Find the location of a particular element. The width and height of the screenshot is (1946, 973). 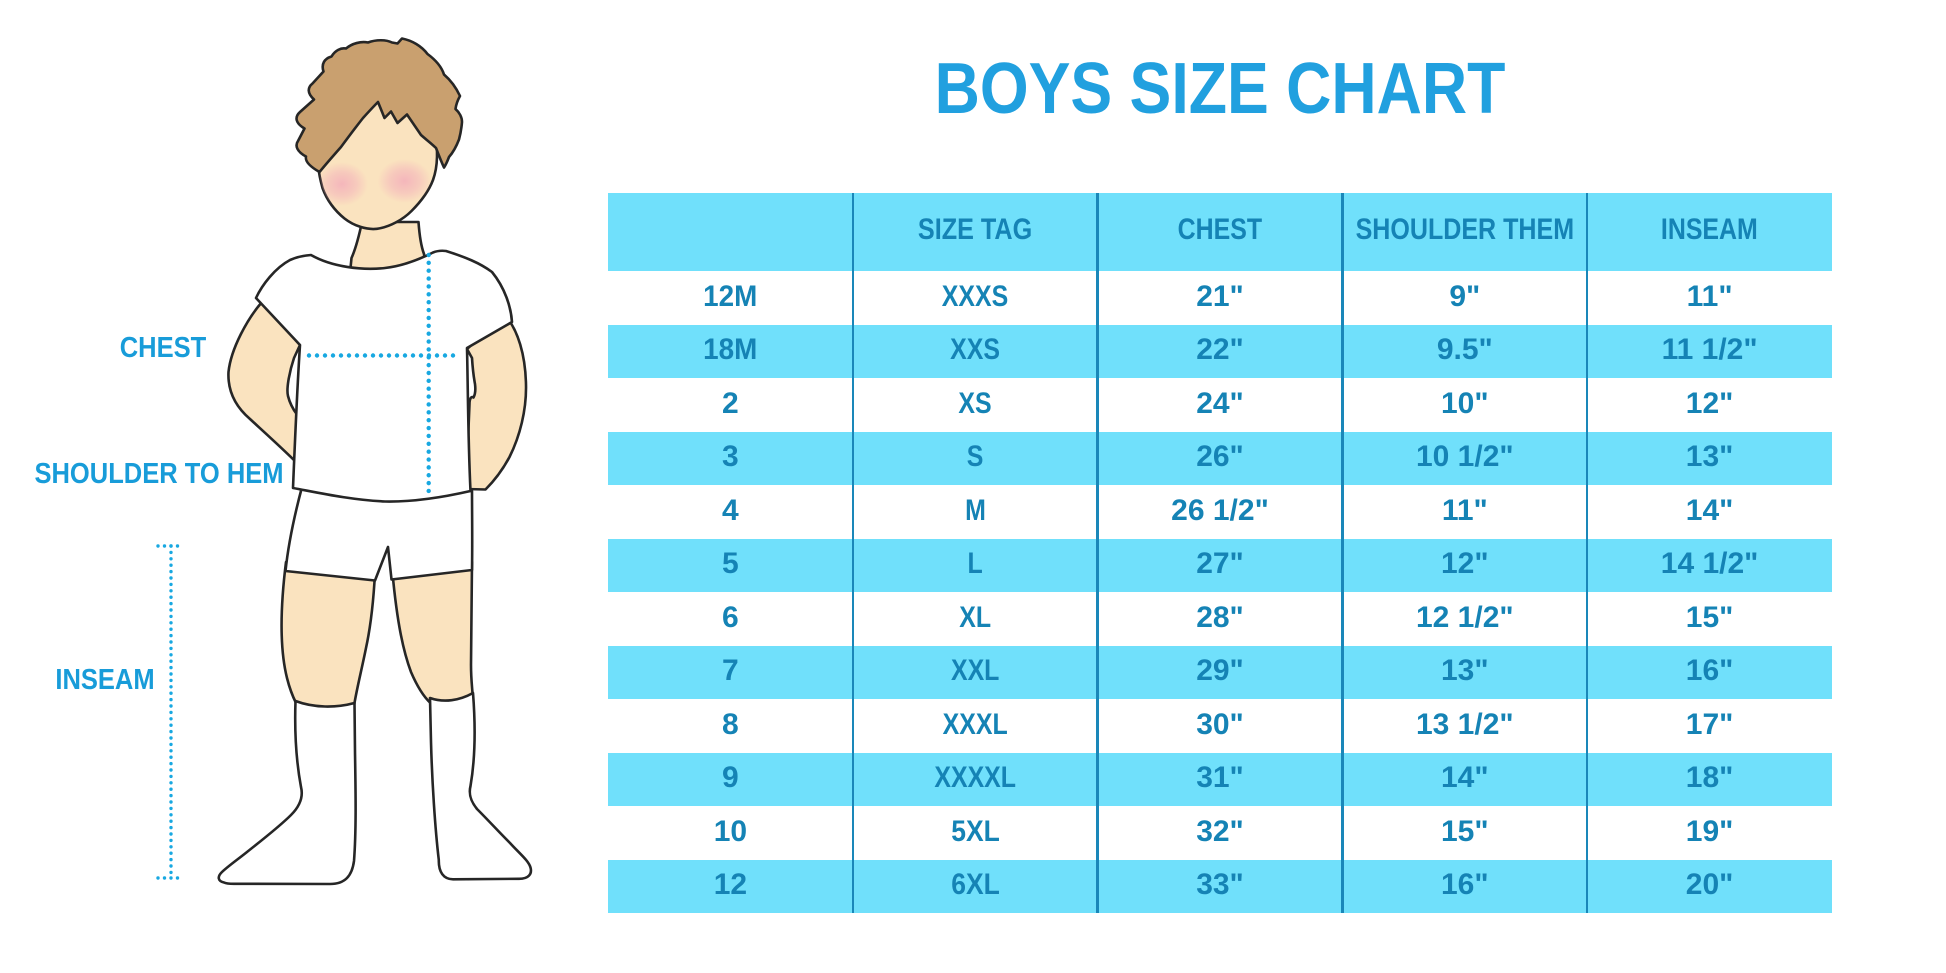

shorts is located at coordinates (379, 533).